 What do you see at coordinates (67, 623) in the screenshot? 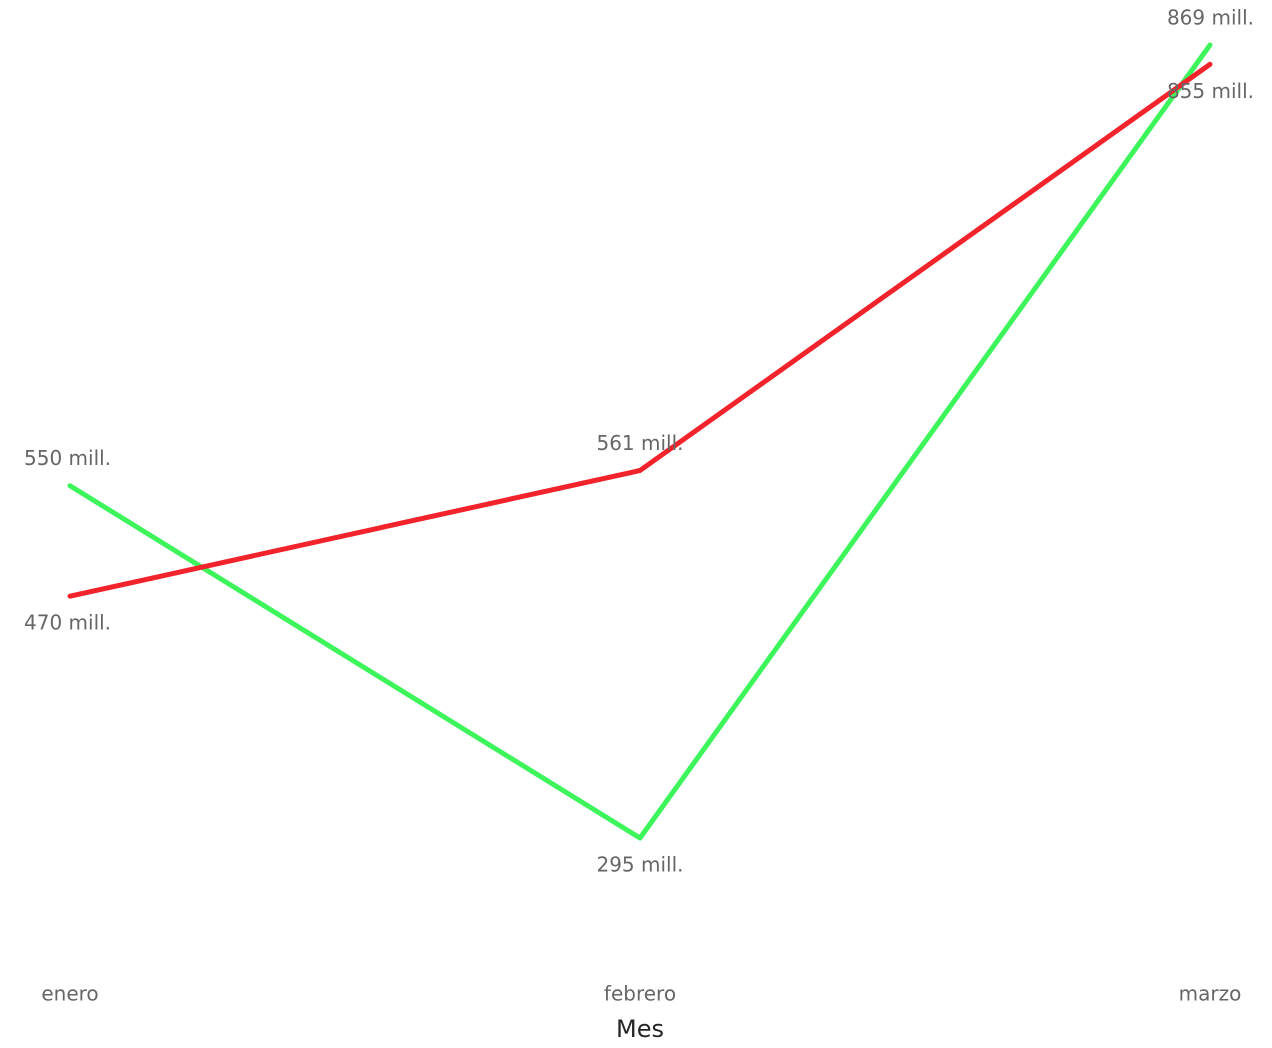
I see `data-label: 470 mill.` at bounding box center [67, 623].